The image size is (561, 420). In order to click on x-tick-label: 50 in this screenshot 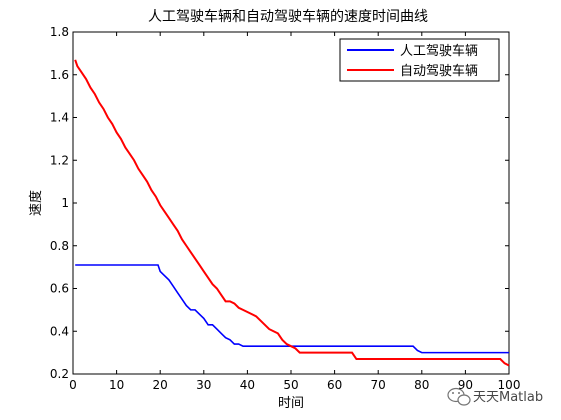, I will do `click(290, 385)`.